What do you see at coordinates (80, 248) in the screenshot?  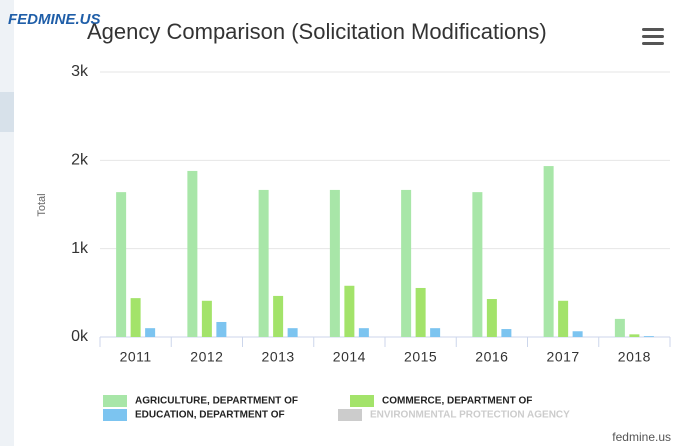 I see `y-tick-label: 1k` at bounding box center [80, 248].